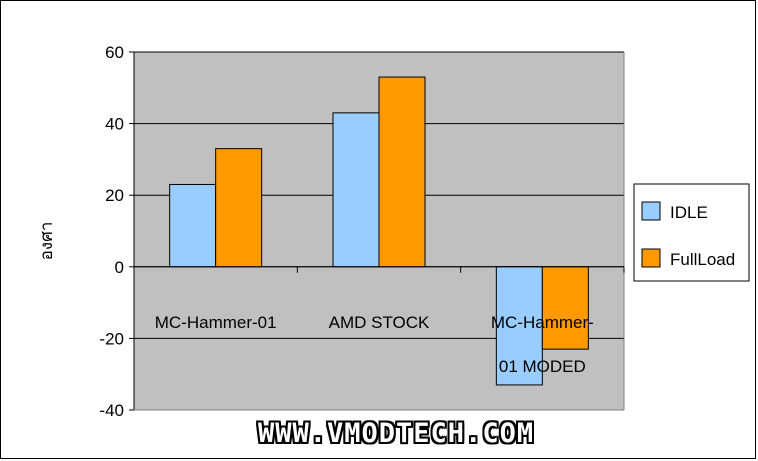  What do you see at coordinates (542, 322) in the screenshot?
I see `category-label: MC-Hammer-` at bounding box center [542, 322].